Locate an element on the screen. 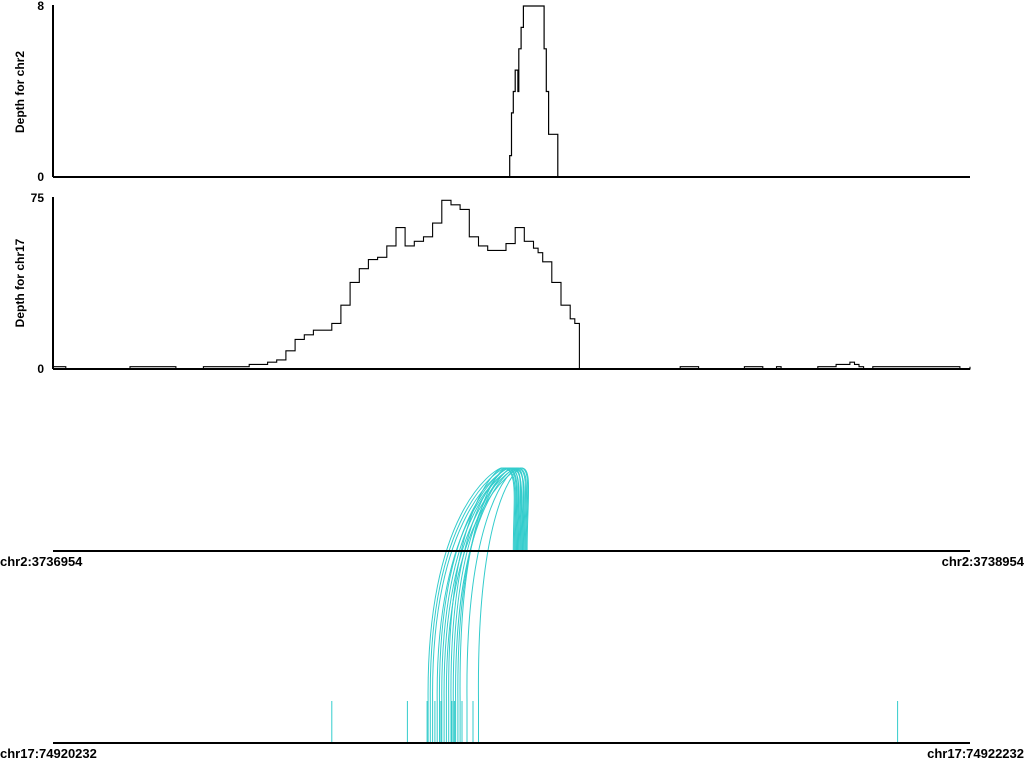 Image resolution: width=1024 pixels, height=768 pixels. chr2-end-label: chr2:3738954 is located at coordinates (983, 561).